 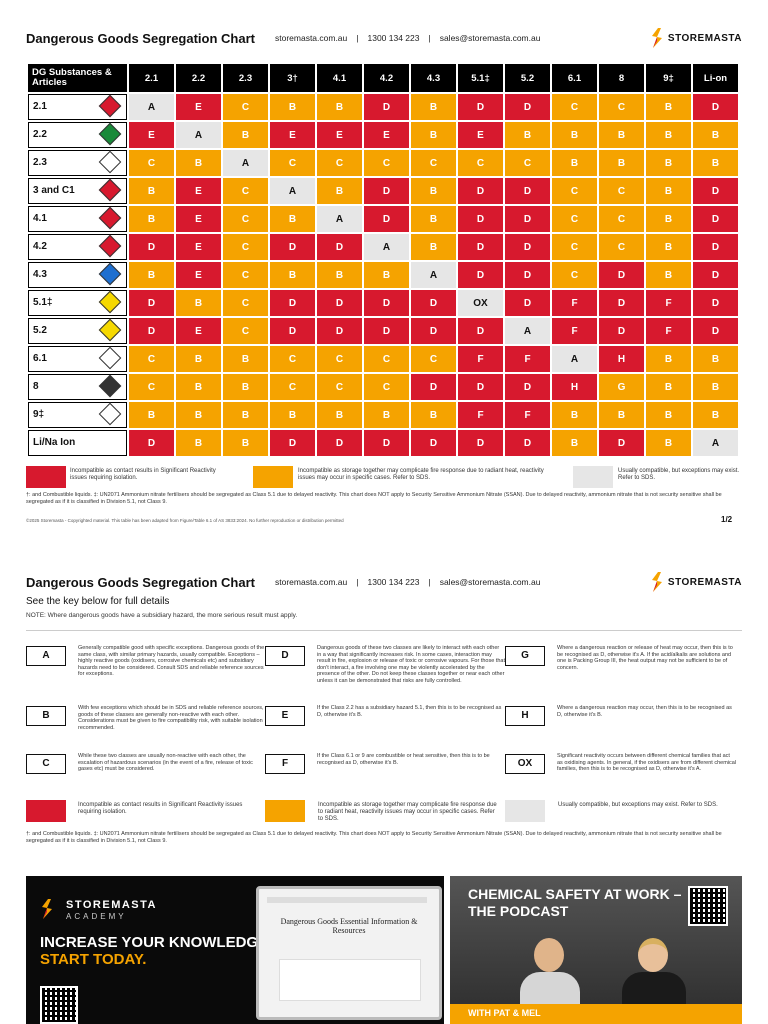 I want to click on row-label-text: 3 and C1, so click(x=54, y=190).